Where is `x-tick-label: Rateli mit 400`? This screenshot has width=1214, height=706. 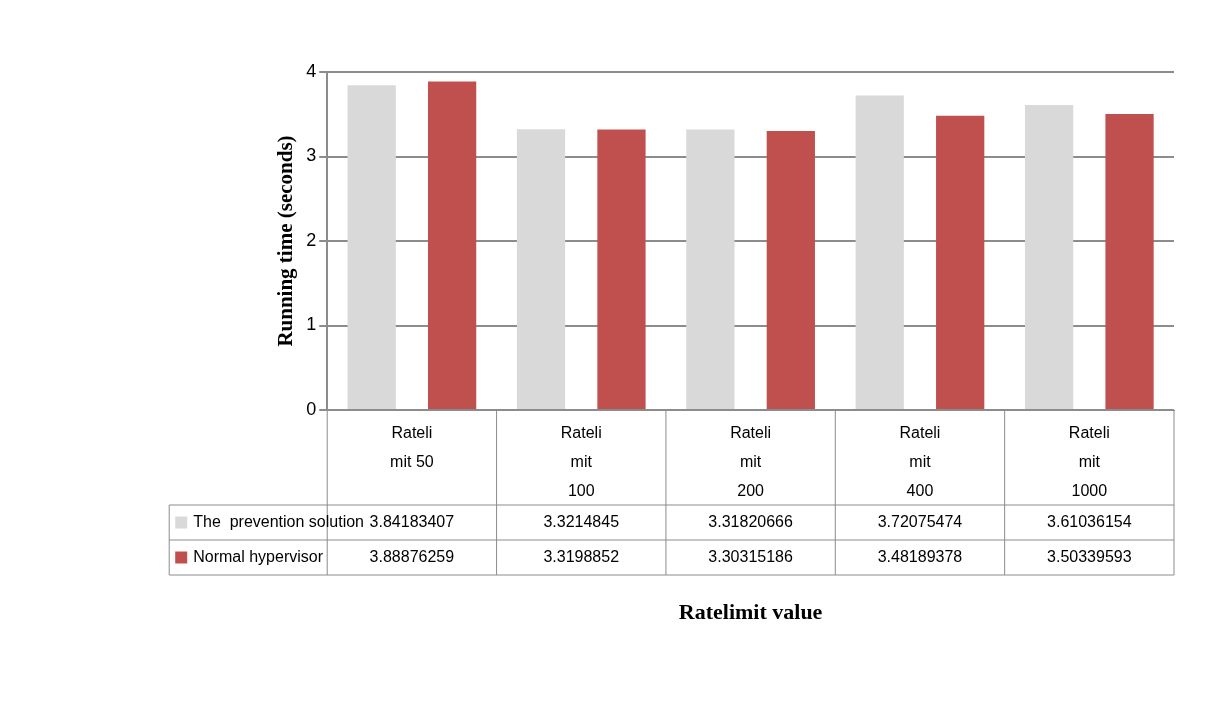
x-tick-label: Rateli mit 400 is located at coordinates (920, 462).